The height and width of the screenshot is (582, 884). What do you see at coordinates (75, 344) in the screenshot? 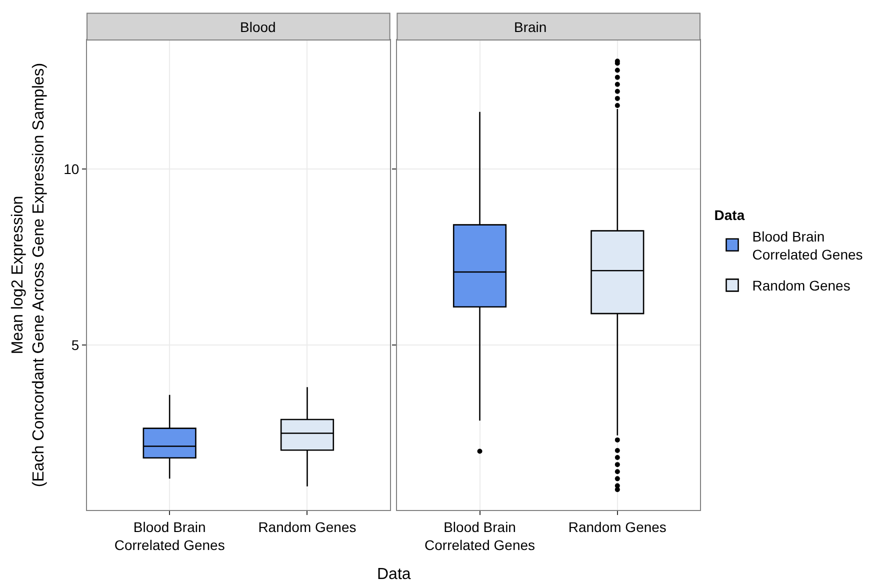
I see `y-tick-label: 5` at bounding box center [75, 344].